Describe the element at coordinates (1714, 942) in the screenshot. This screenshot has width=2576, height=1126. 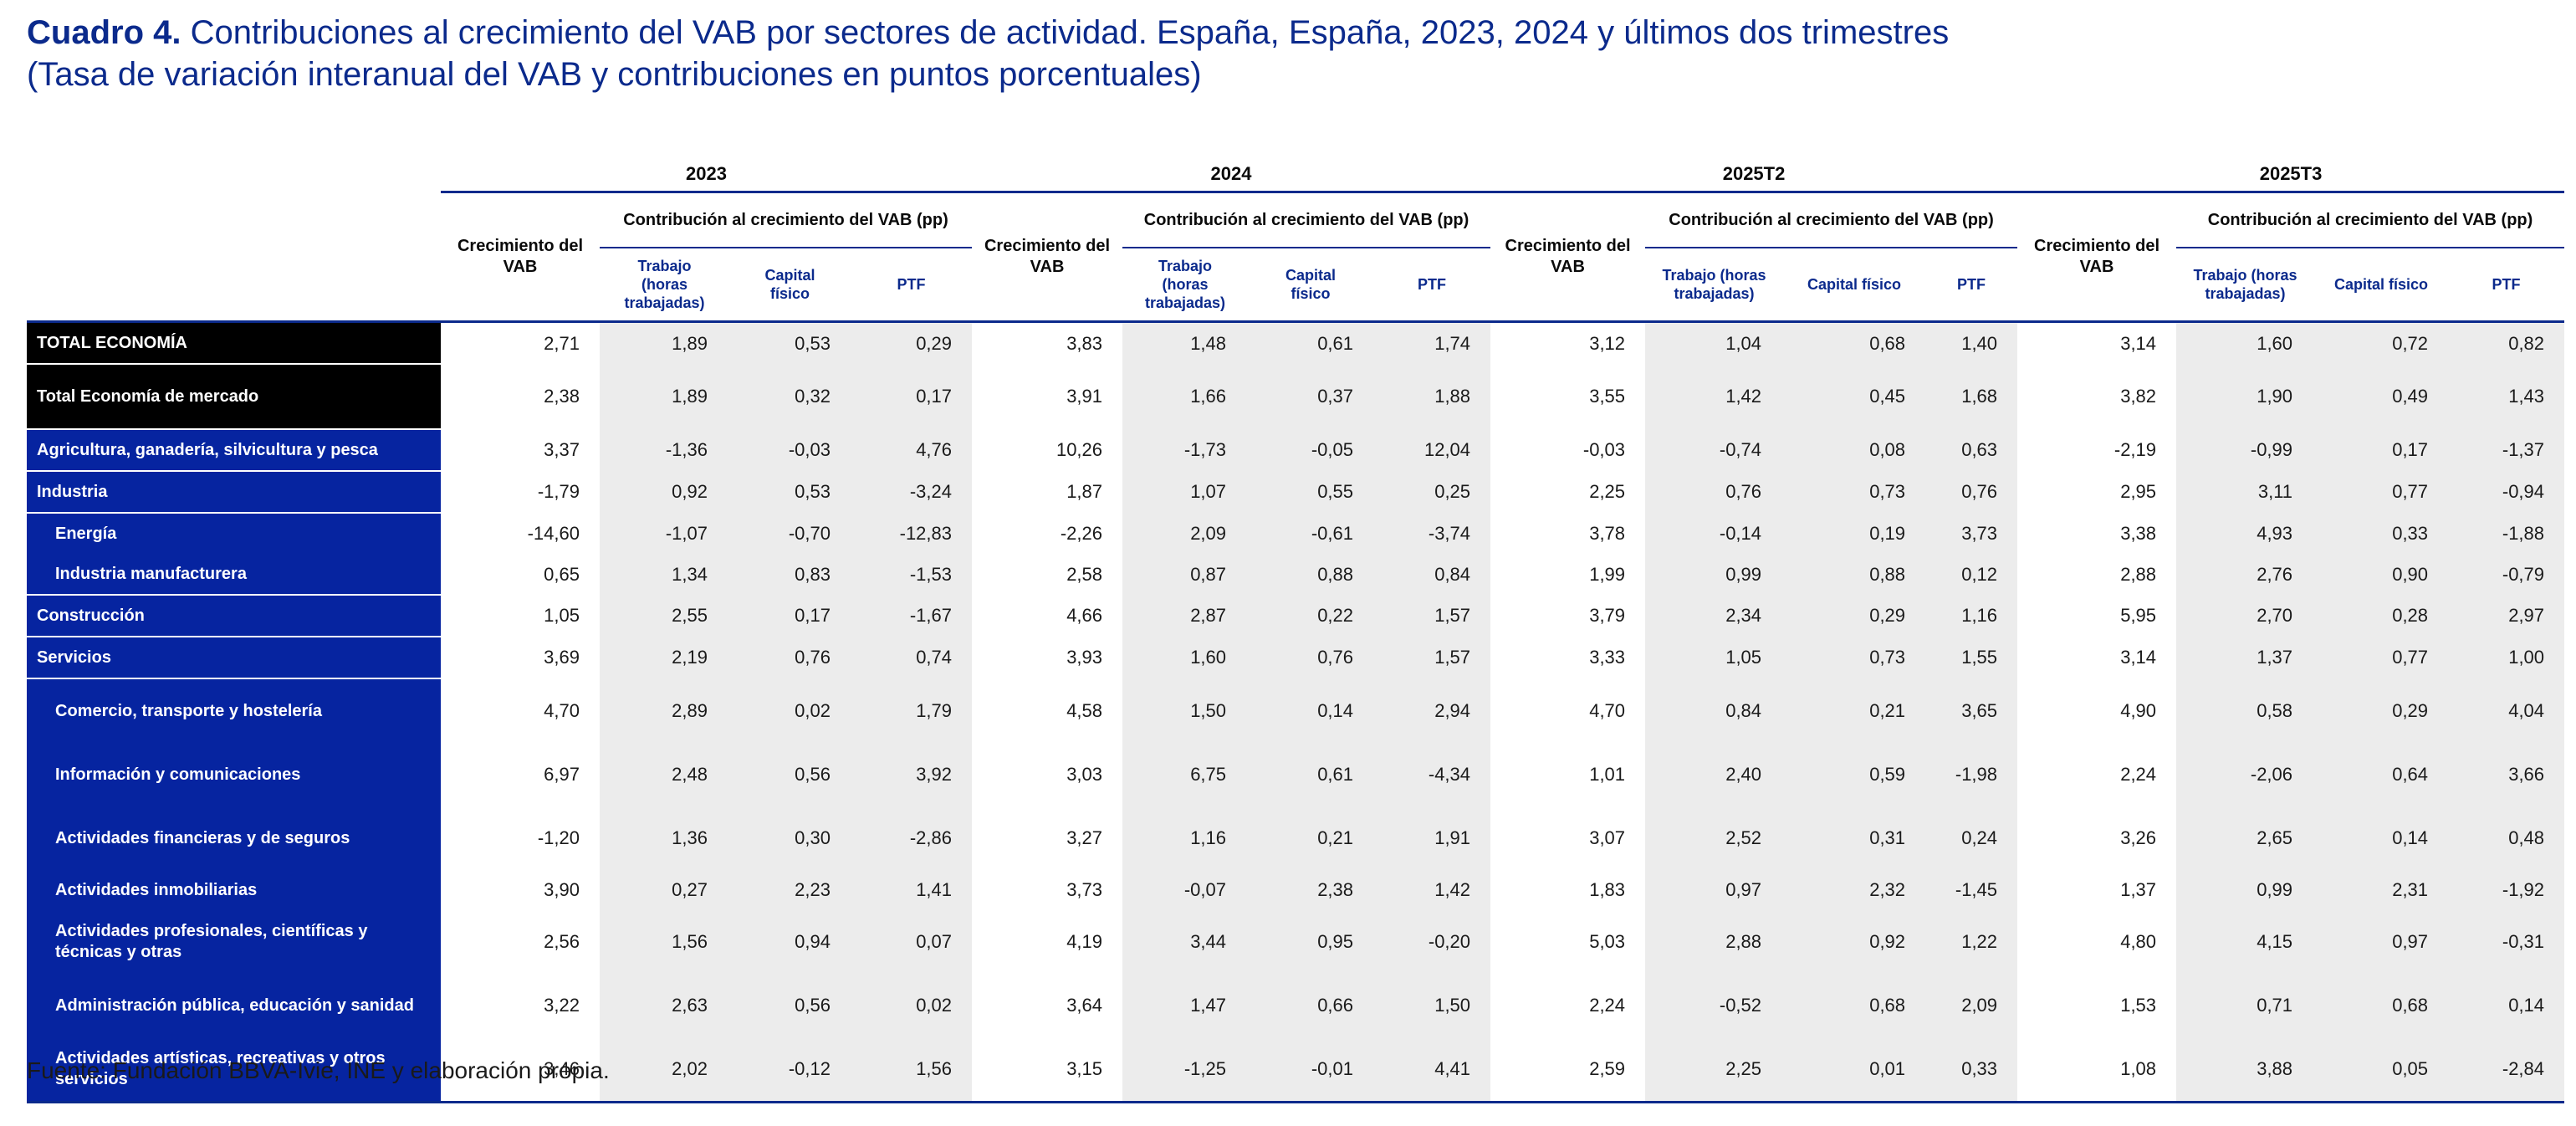
I see `value-cell: 2,88` at that location.